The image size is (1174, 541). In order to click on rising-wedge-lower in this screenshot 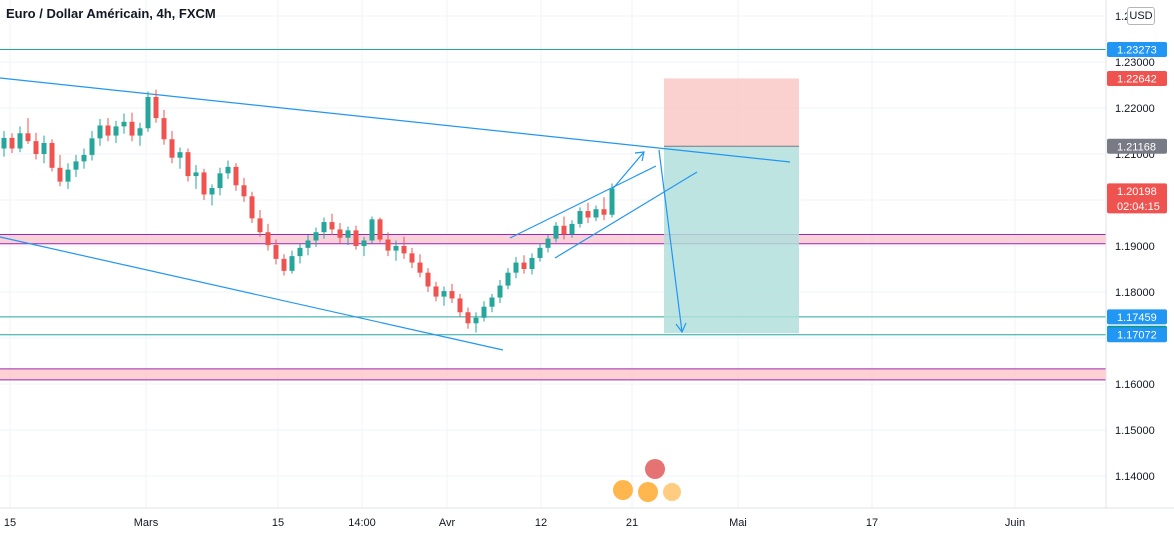, I will do `click(626, 215)`.